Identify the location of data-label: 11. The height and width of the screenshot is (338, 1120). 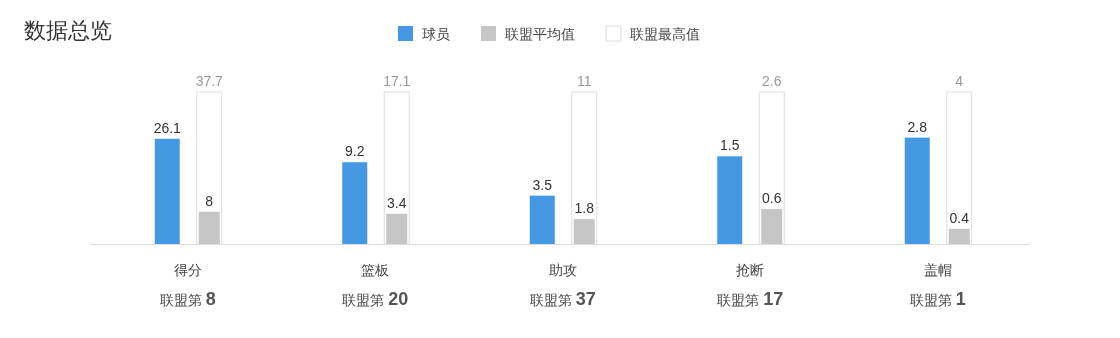
(584, 81).